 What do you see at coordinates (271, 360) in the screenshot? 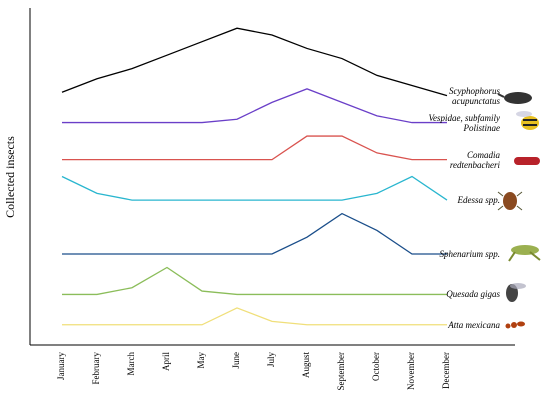
I see `x-tick-label: July` at bounding box center [271, 360].